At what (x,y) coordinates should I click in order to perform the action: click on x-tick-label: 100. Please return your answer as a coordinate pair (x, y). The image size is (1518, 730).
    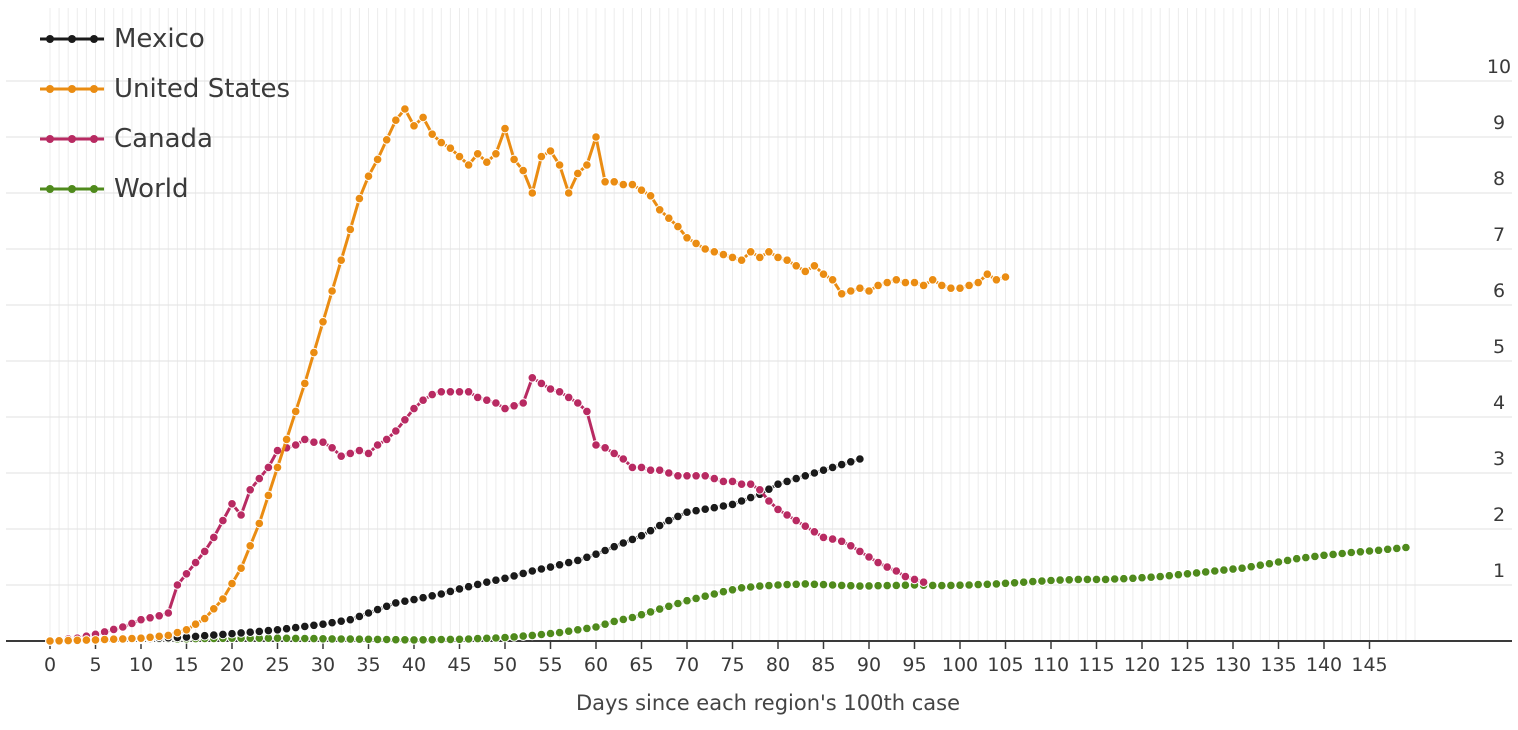
    Looking at the image, I should click on (960, 665).